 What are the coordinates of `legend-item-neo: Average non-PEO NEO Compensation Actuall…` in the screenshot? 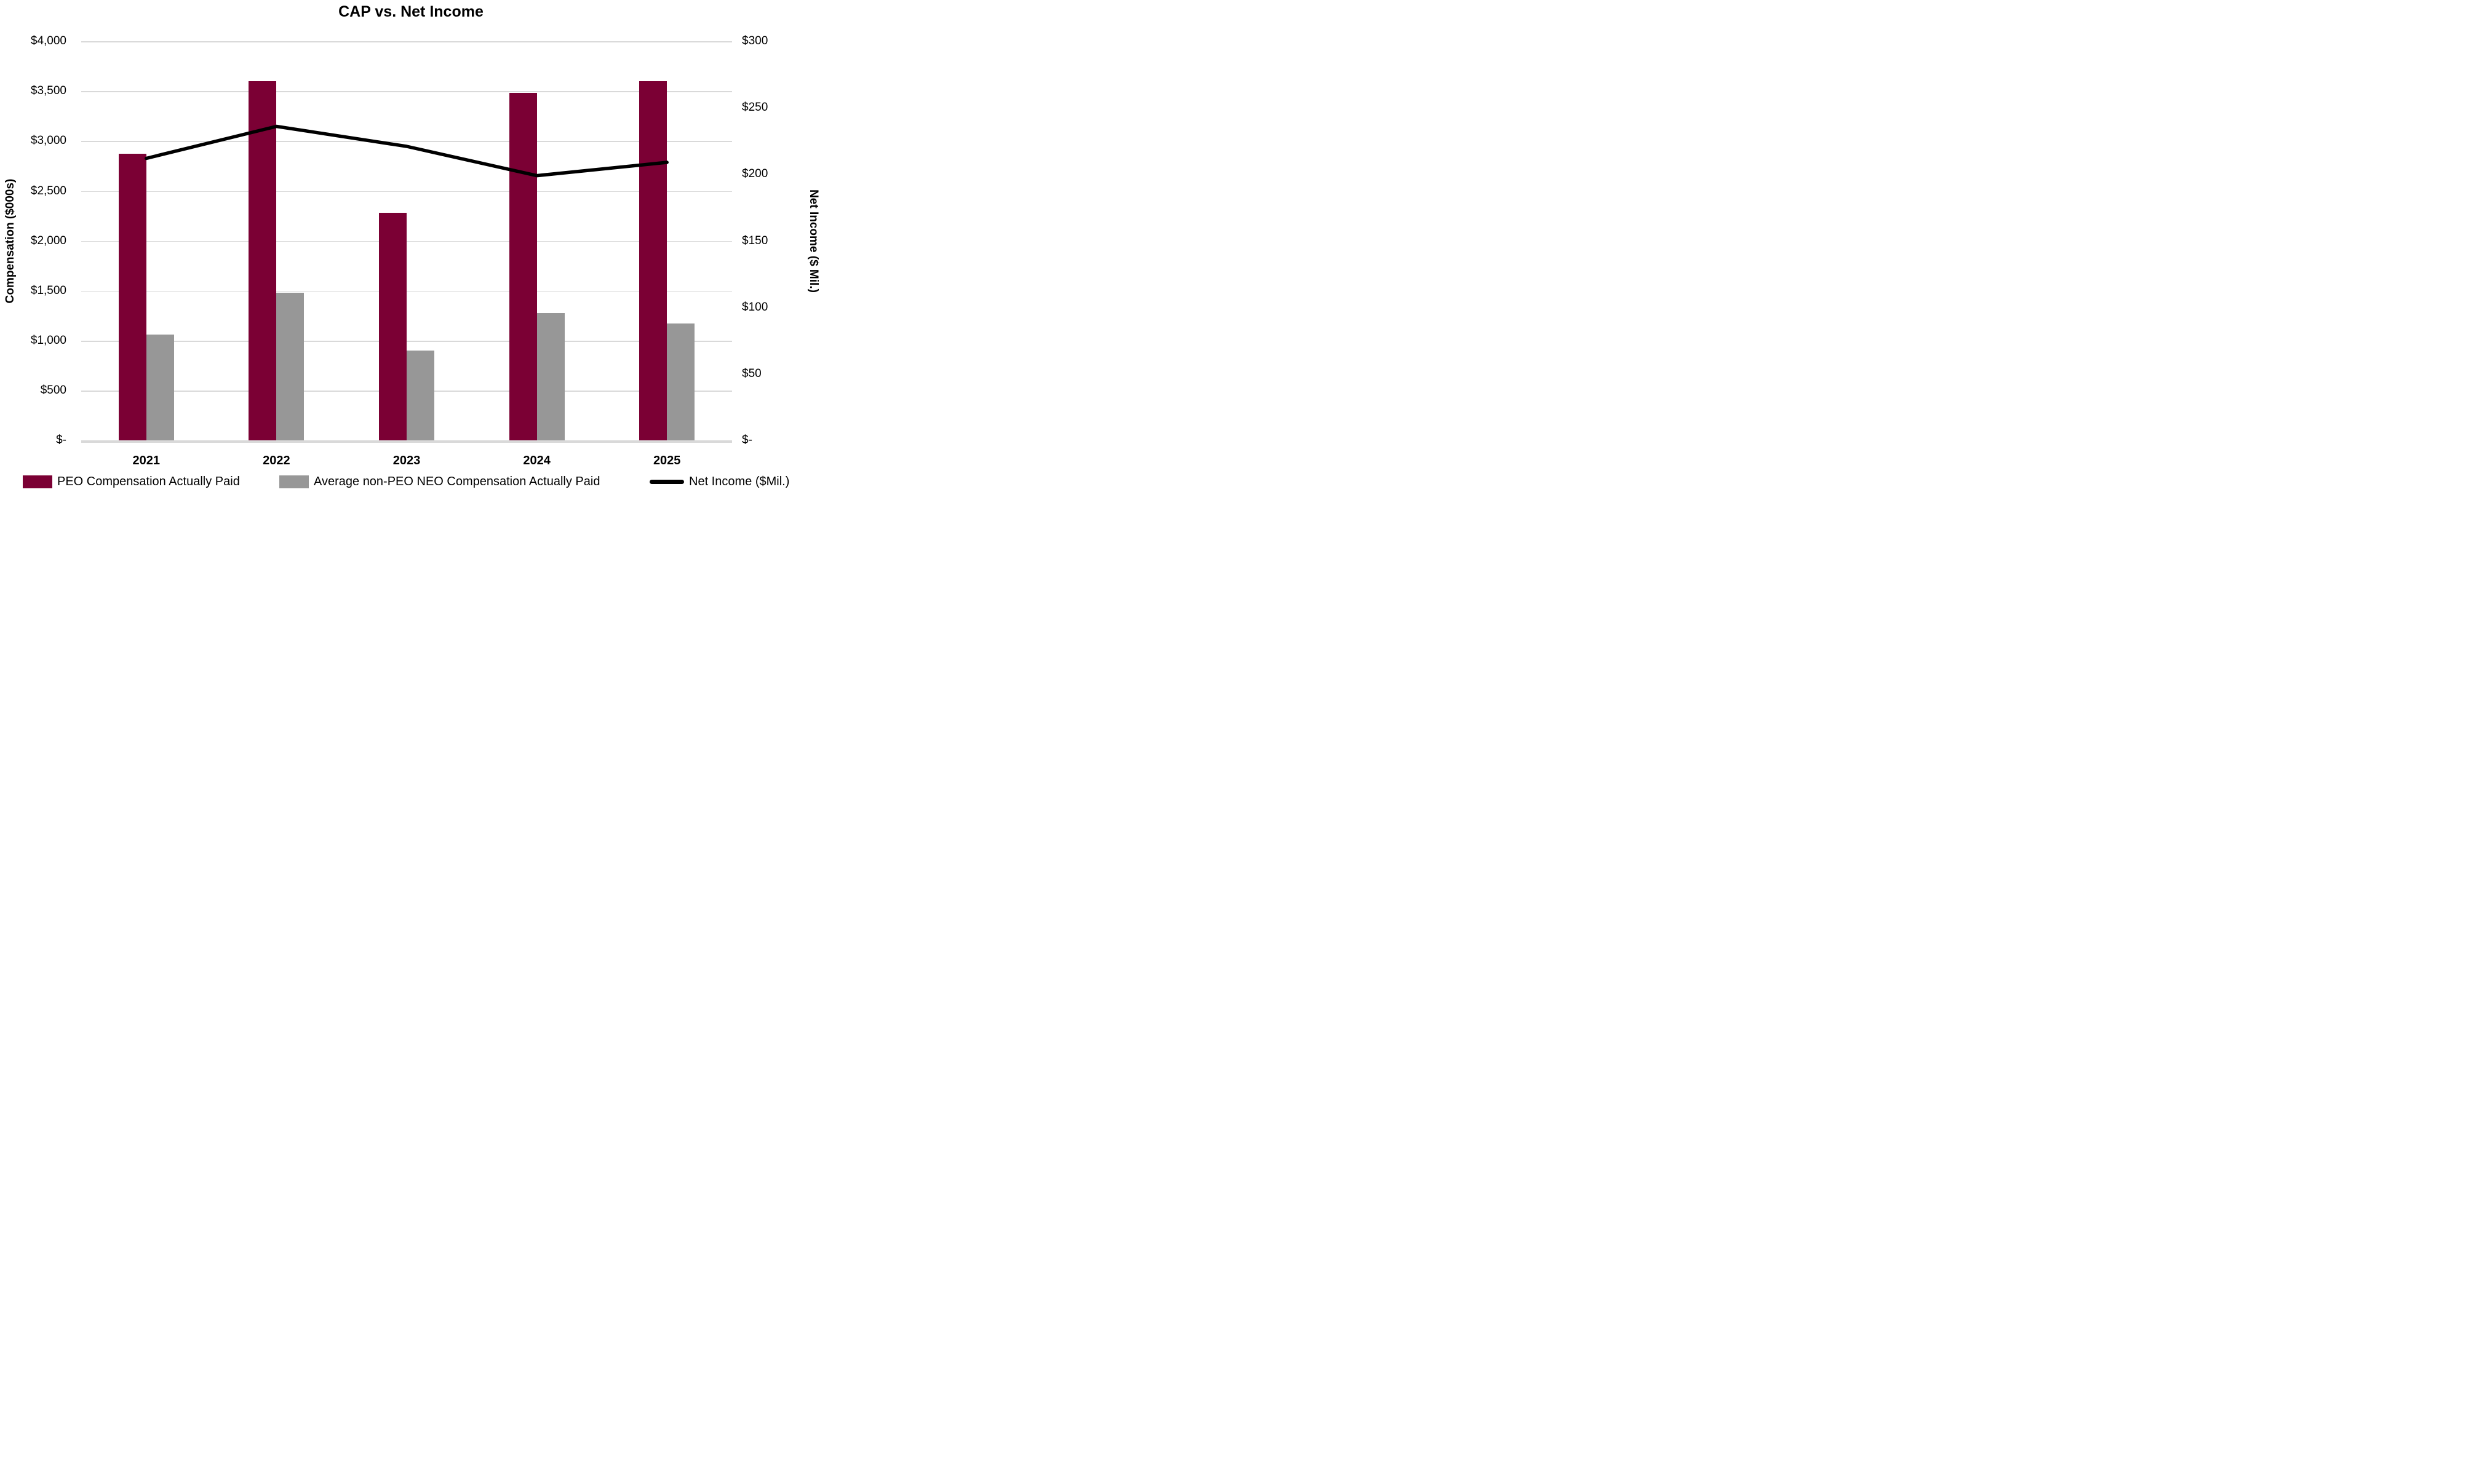 It's located at (439, 481).